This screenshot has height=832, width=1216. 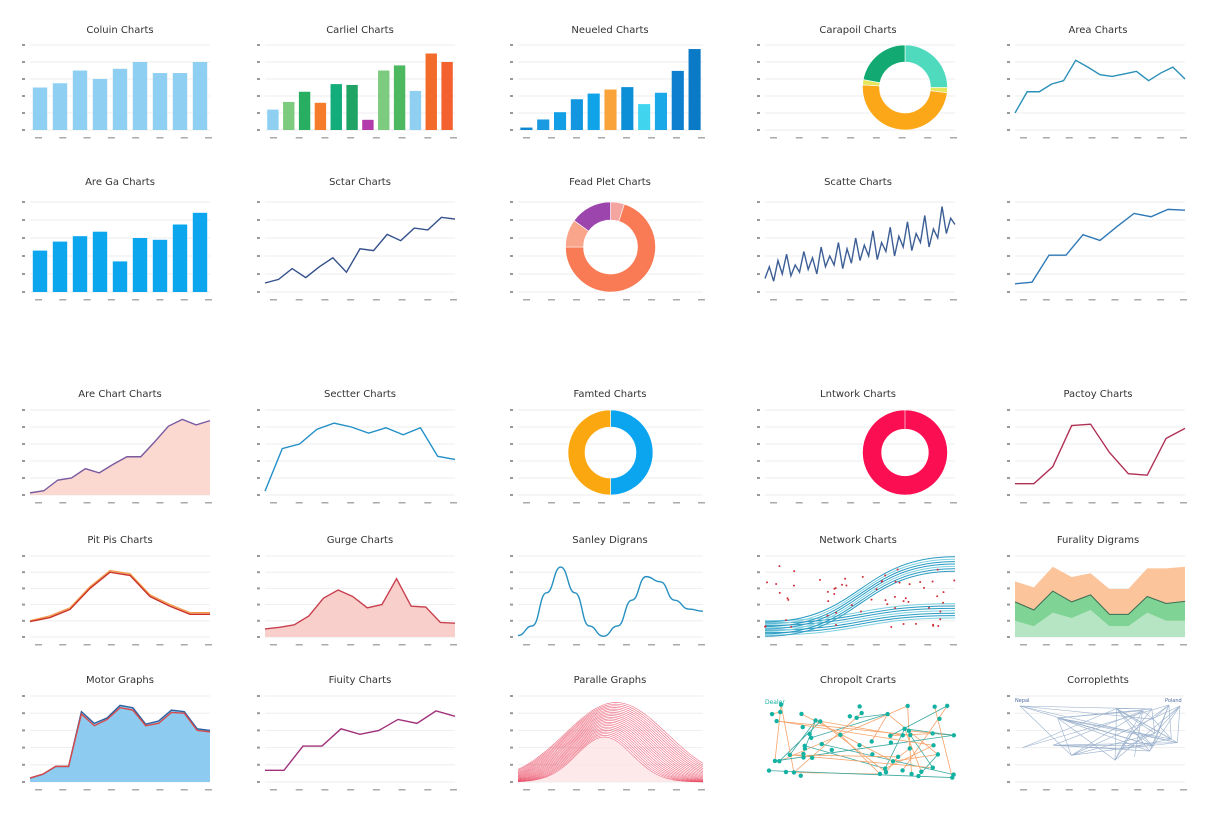 What do you see at coordinates (120, 680) in the screenshot?
I see `chart-title: Motor Graphs` at bounding box center [120, 680].